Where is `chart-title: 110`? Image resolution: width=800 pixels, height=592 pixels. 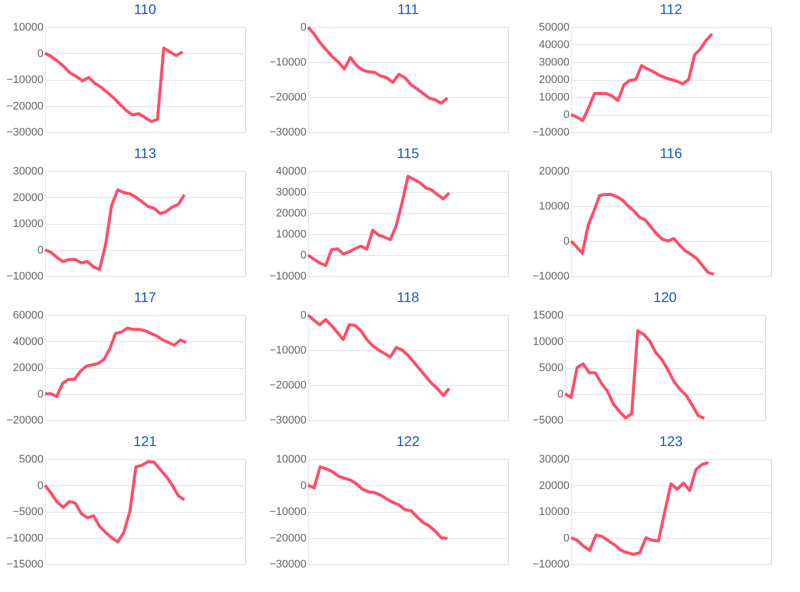 chart-title: 110 is located at coordinates (145, 9).